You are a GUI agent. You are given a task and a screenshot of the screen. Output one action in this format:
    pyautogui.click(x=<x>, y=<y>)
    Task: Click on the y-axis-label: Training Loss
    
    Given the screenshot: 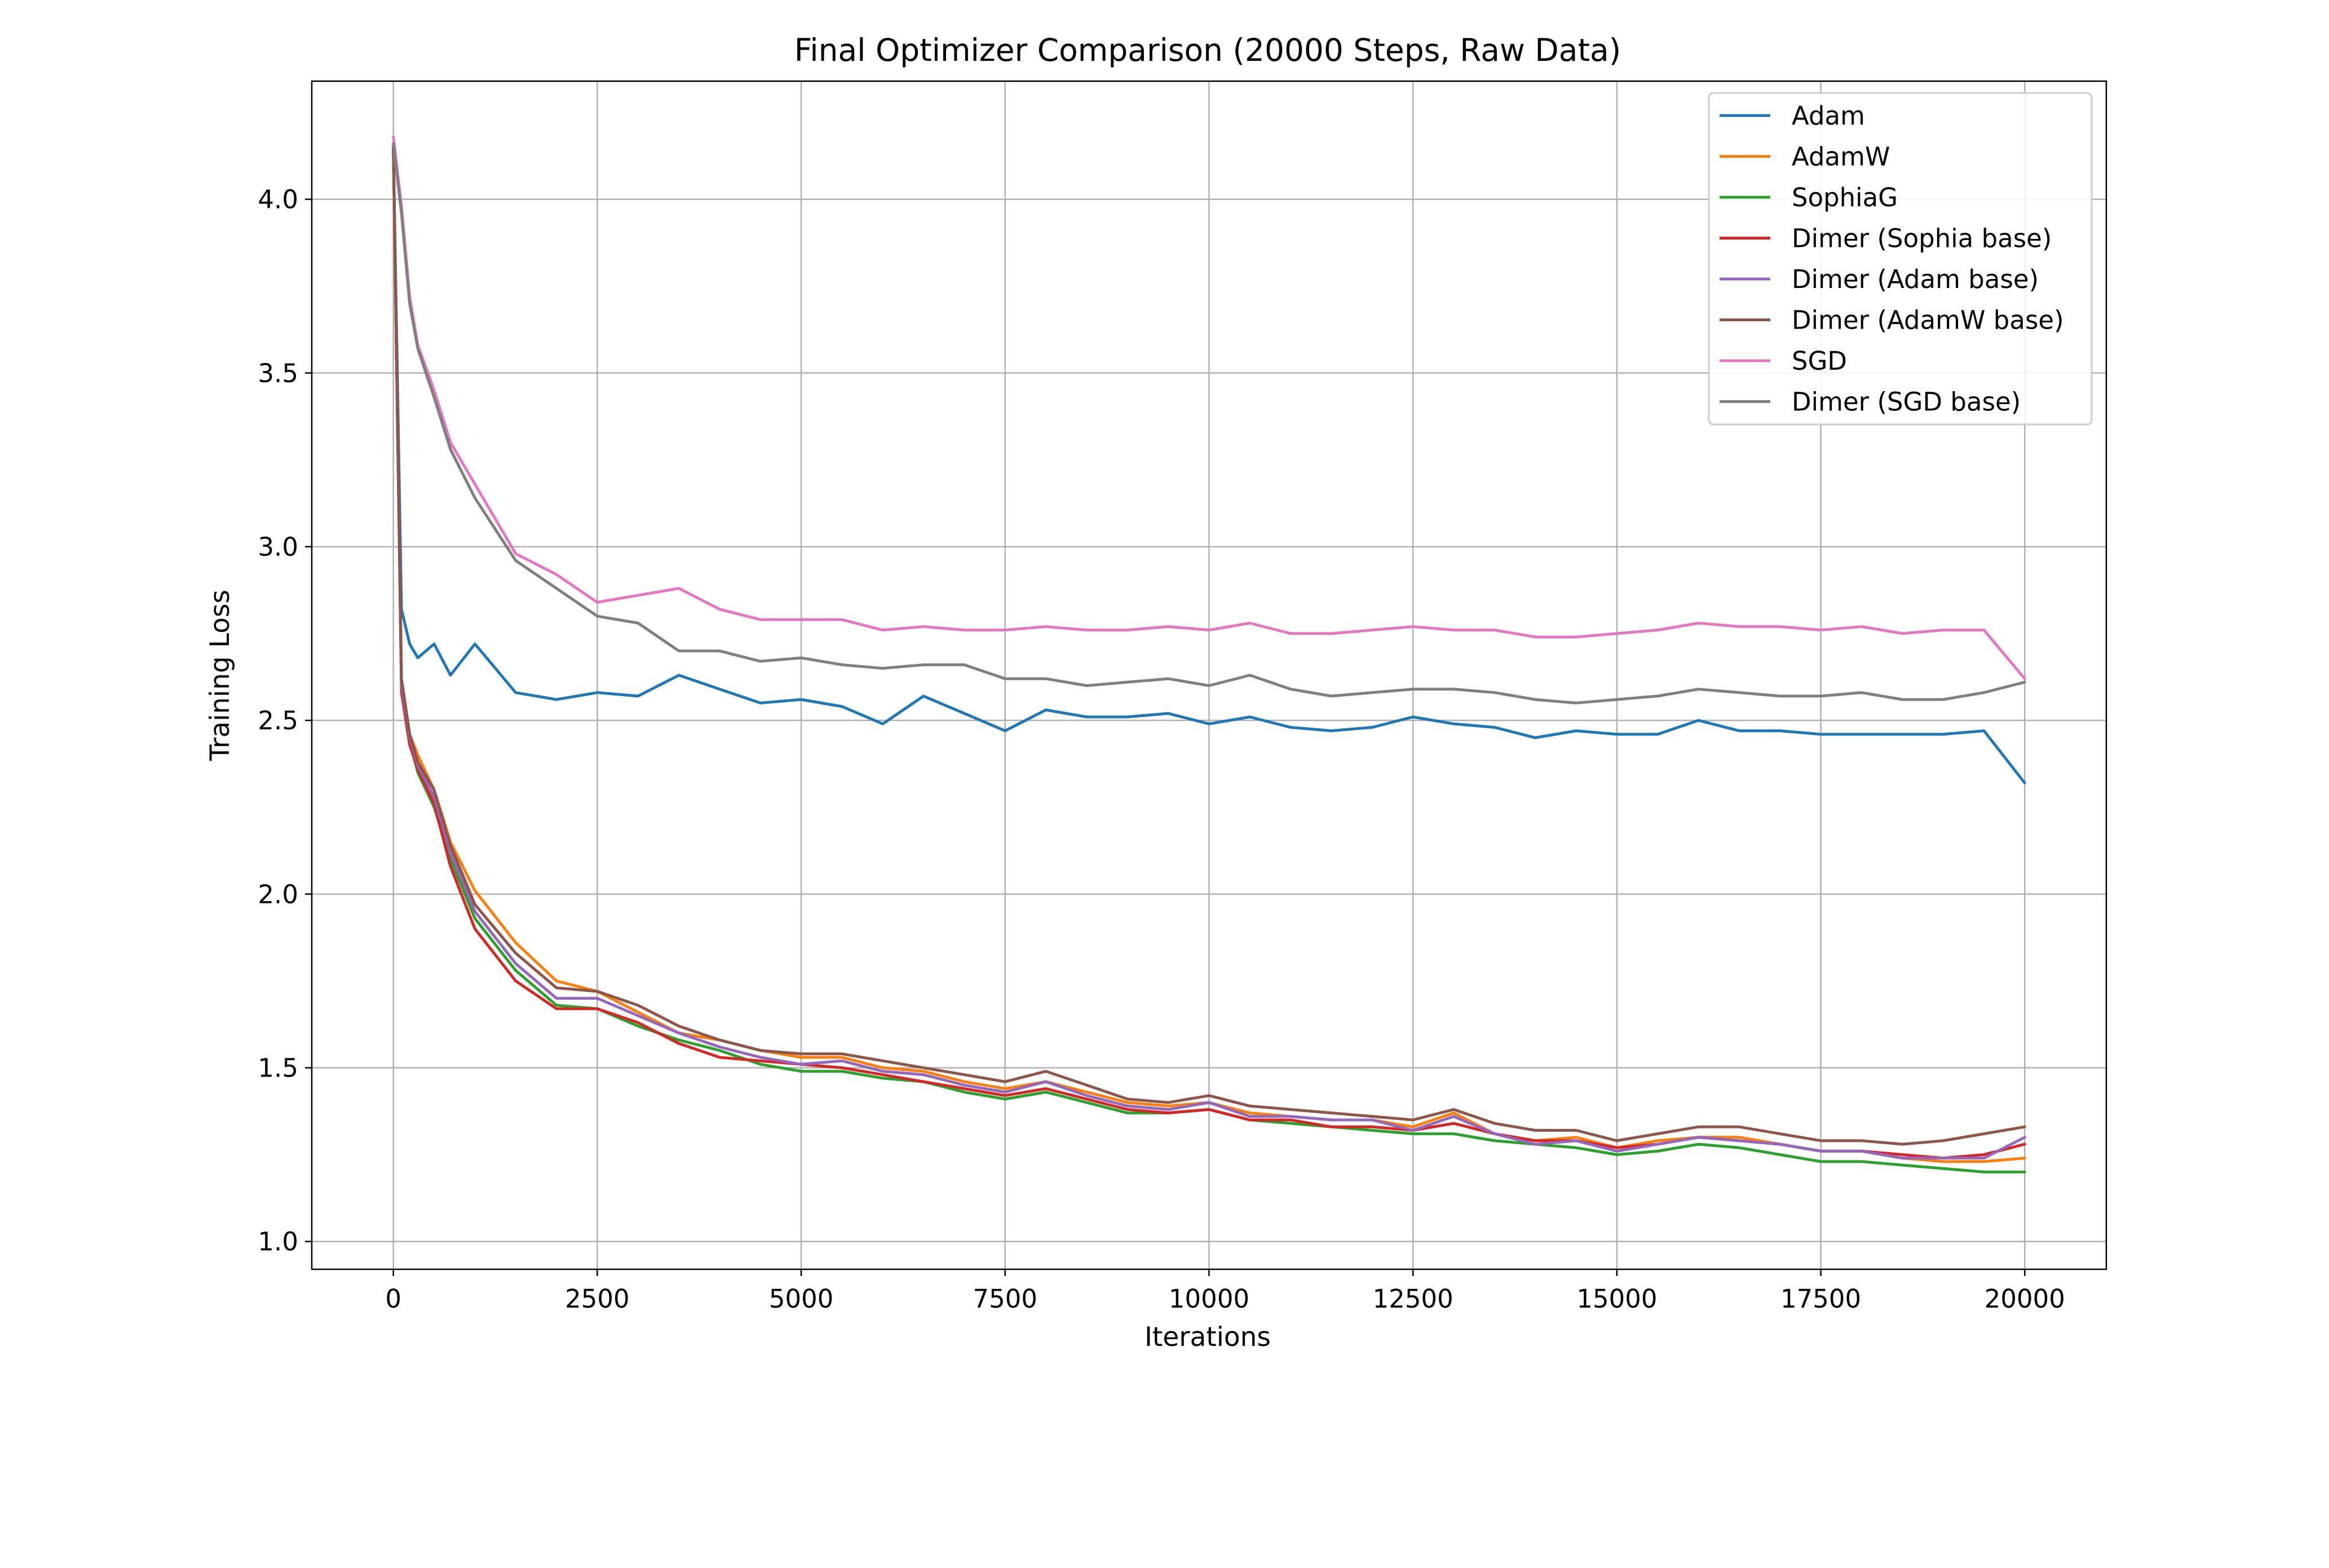 What is the action you would take?
    pyautogui.click(x=220, y=676)
    